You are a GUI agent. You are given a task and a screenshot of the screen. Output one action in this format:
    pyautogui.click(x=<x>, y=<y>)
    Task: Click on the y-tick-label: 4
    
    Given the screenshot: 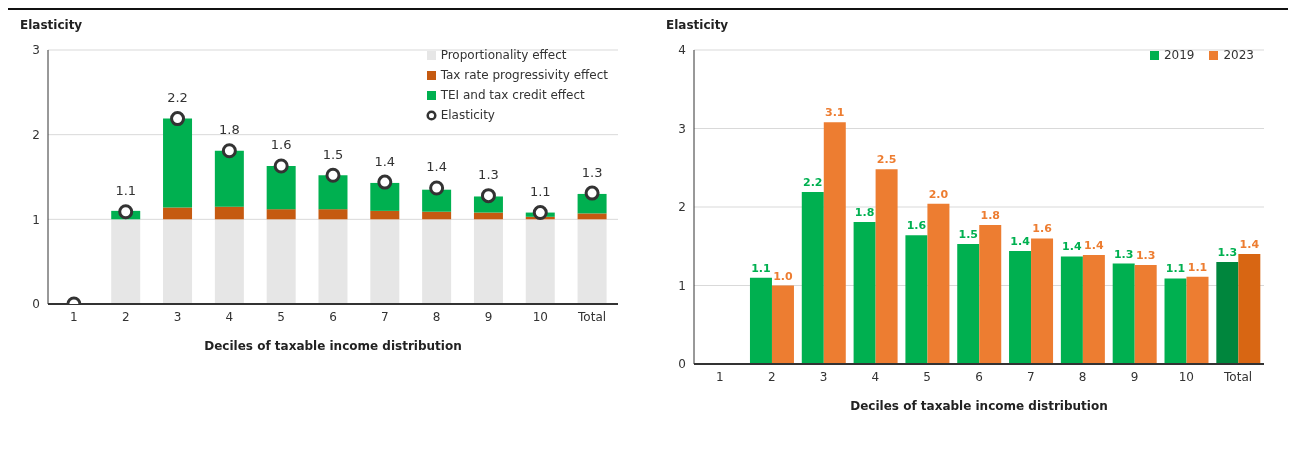 What is the action you would take?
    pyautogui.click(x=682, y=50)
    